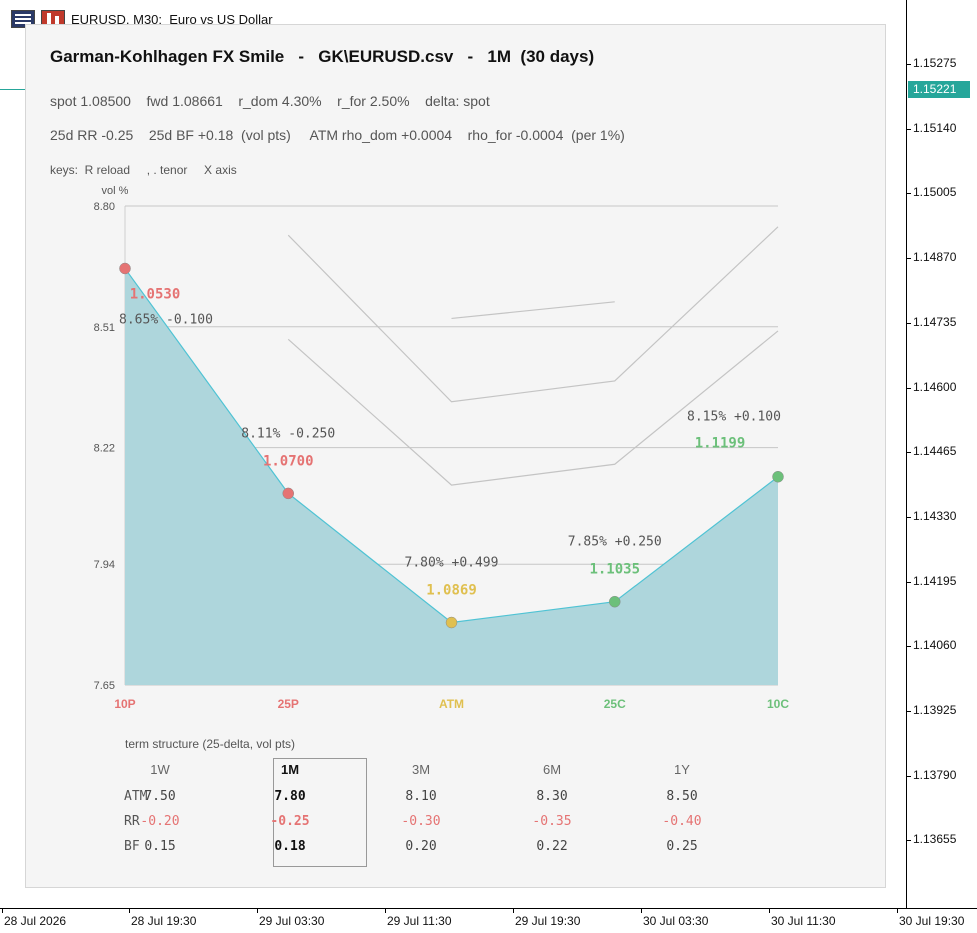 This screenshot has height=933, width=977. What do you see at coordinates (935, 580) in the screenshot?
I see `price-label: 1.14195` at bounding box center [935, 580].